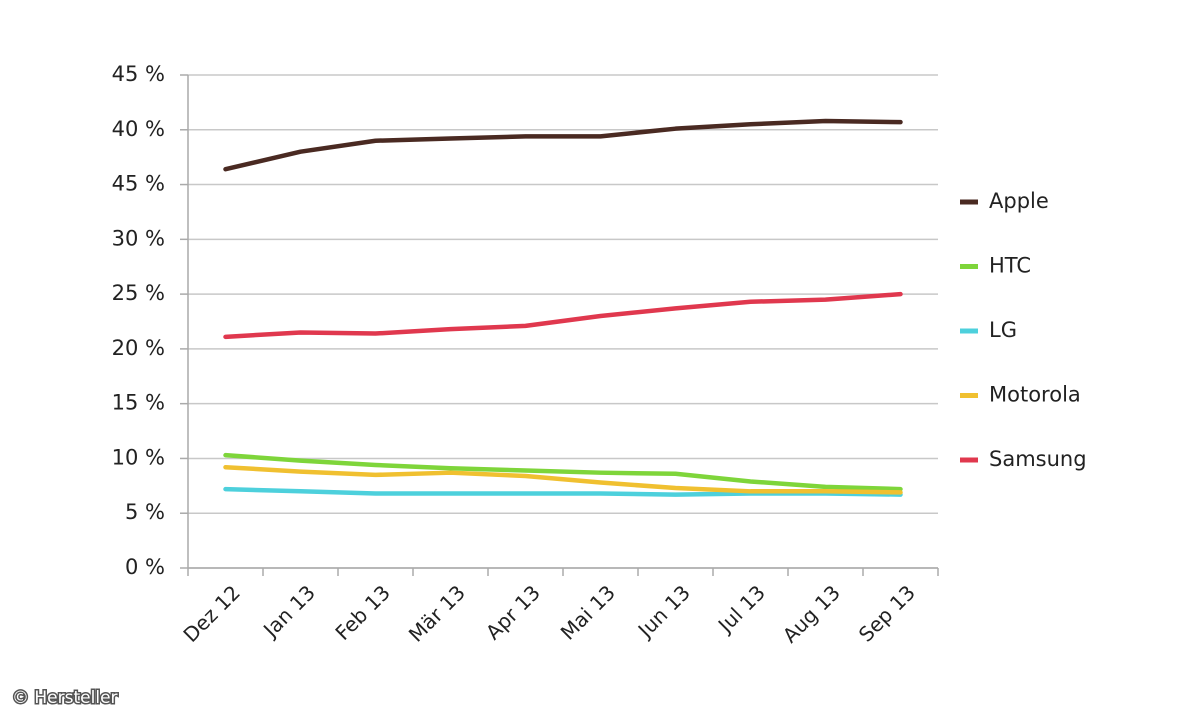 Image resolution: width=1200 pixels, height=720 pixels. I want to click on y-tick-label: 40 %, so click(138, 129).